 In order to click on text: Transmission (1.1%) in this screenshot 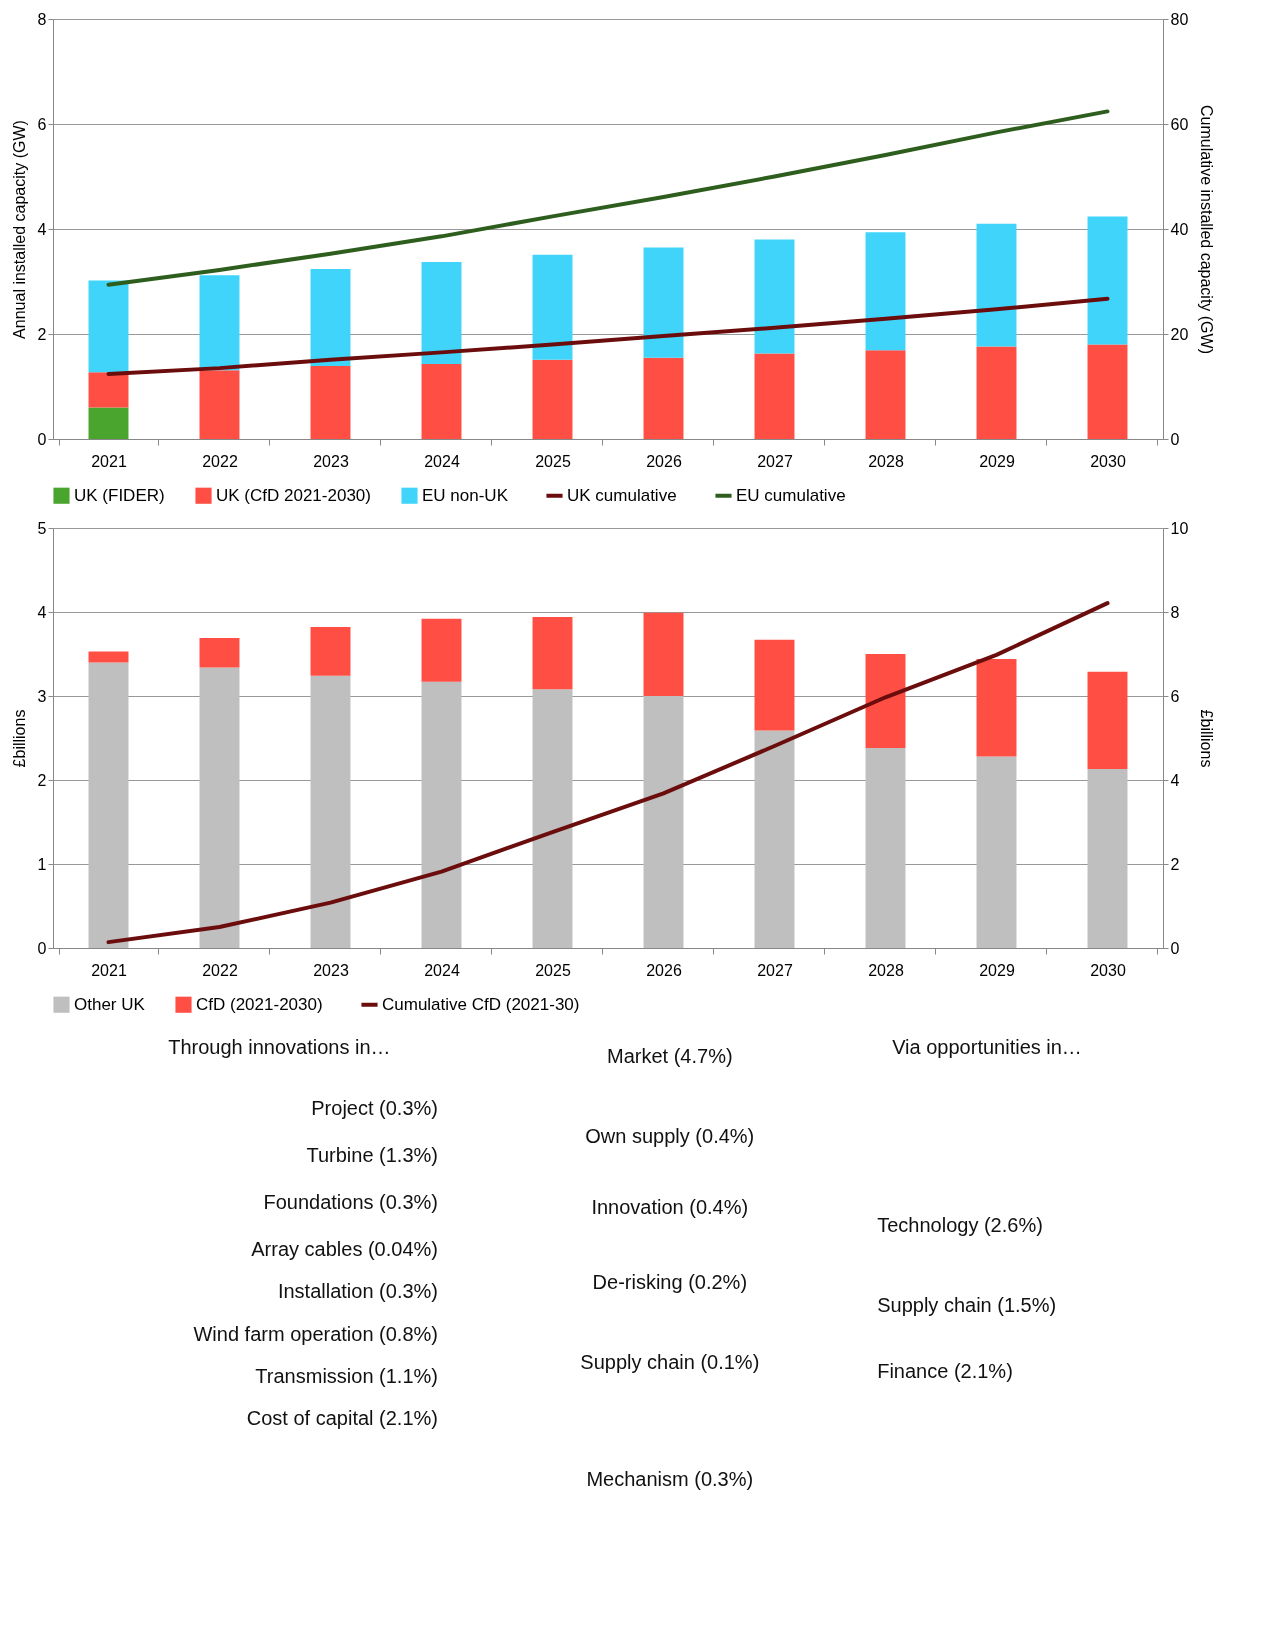, I will do `click(346, 1375)`.